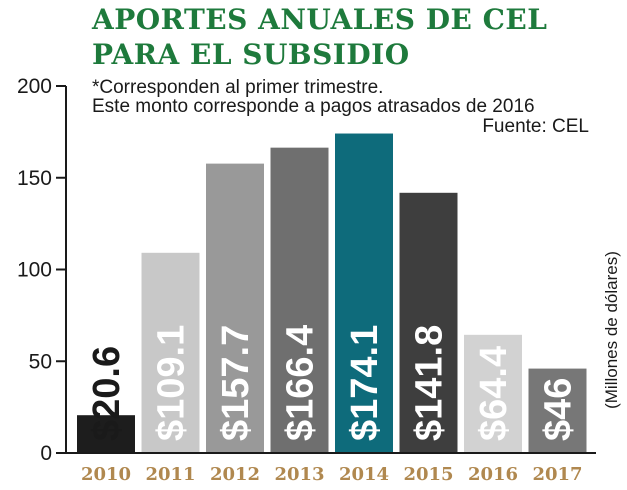 This screenshot has width=627, height=490. What do you see at coordinates (40, 361) in the screenshot?
I see `y-tick-label: 50` at bounding box center [40, 361].